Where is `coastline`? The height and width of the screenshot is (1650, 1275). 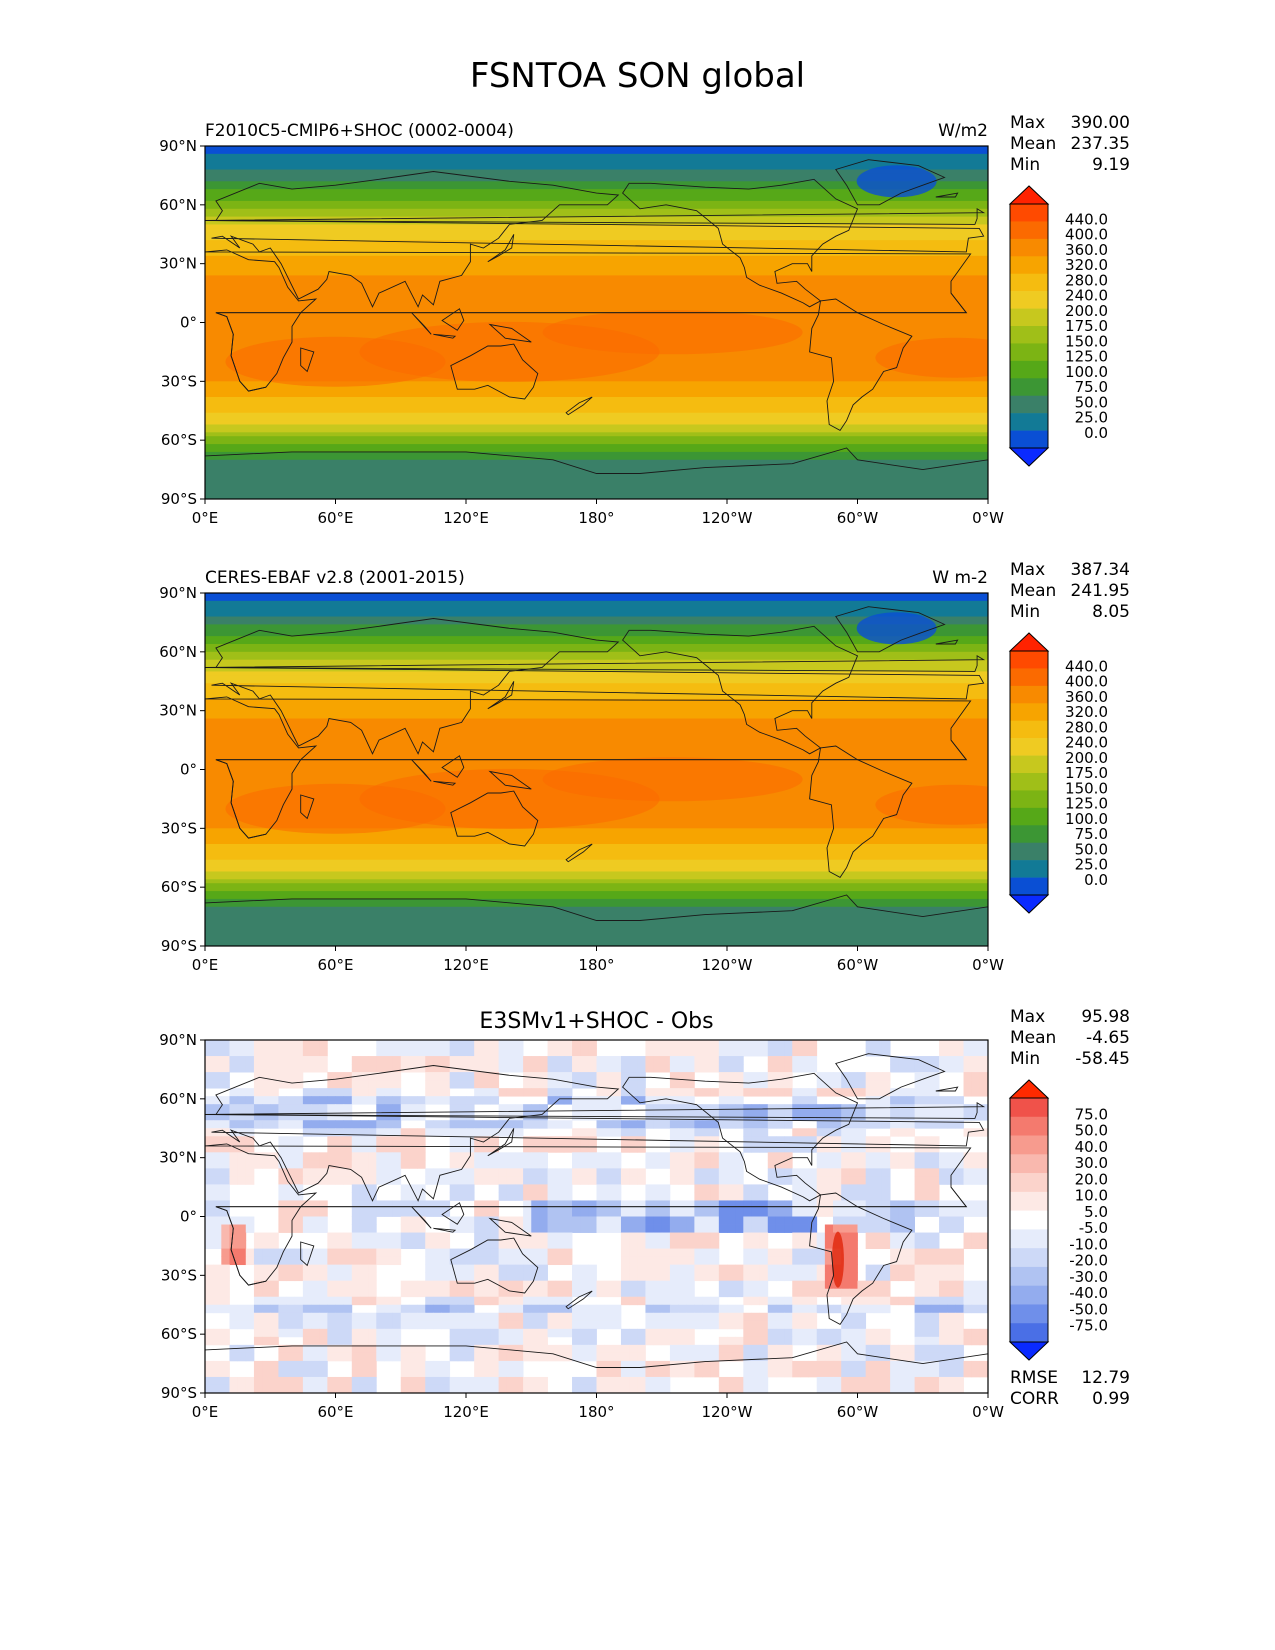 coastline is located at coordinates (595, 1110).